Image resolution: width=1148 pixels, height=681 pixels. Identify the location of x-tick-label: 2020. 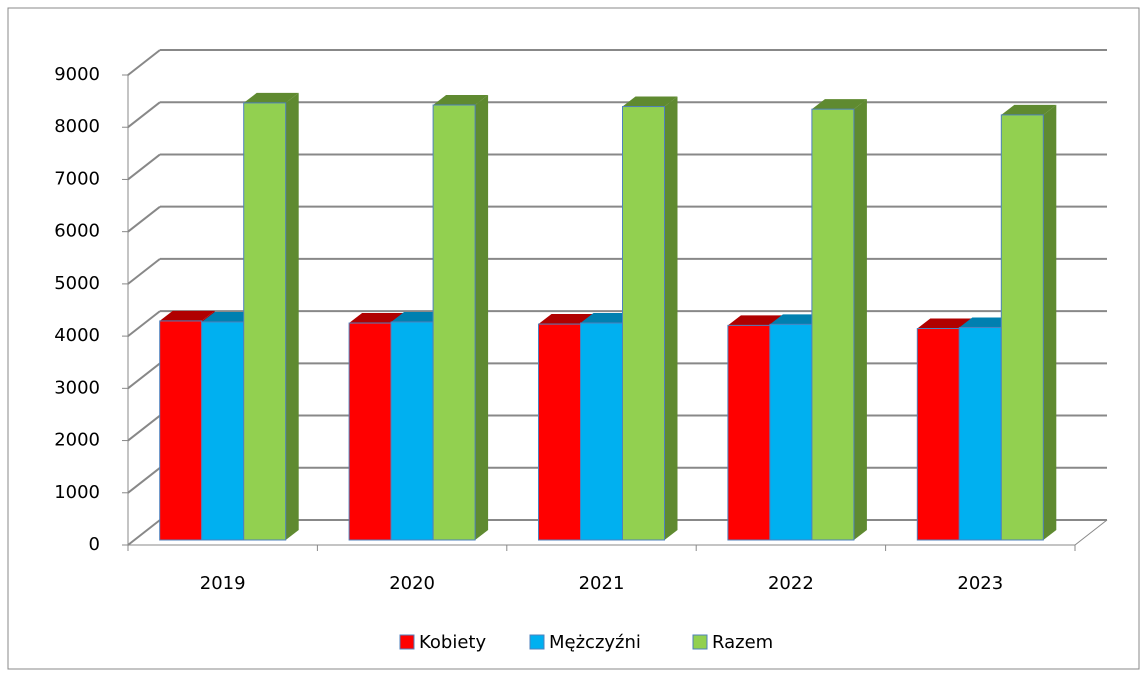
(412, 583).